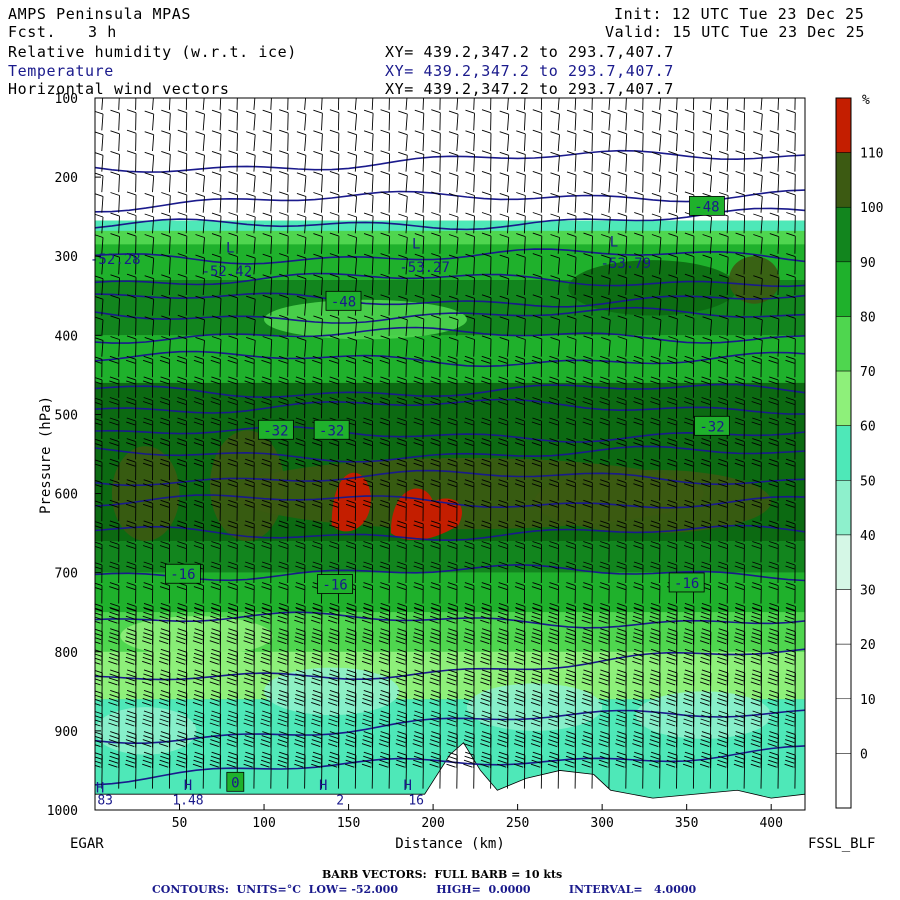  What do you see at coordinates (739, 14) in the screenshot?
I see `init-time: Init: 12 UTC Tue 23 Dec 25` at bounding box center [739, 14].